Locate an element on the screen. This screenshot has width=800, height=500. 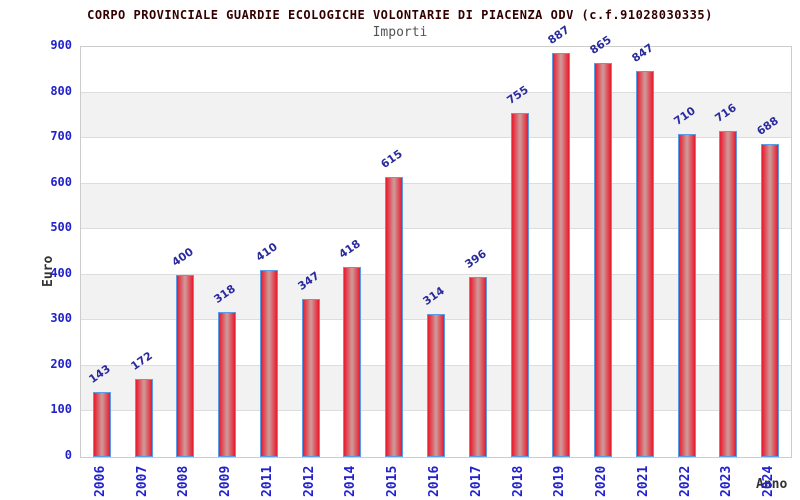
x-tick-label: 2024 is located at coordinates (769, 481).